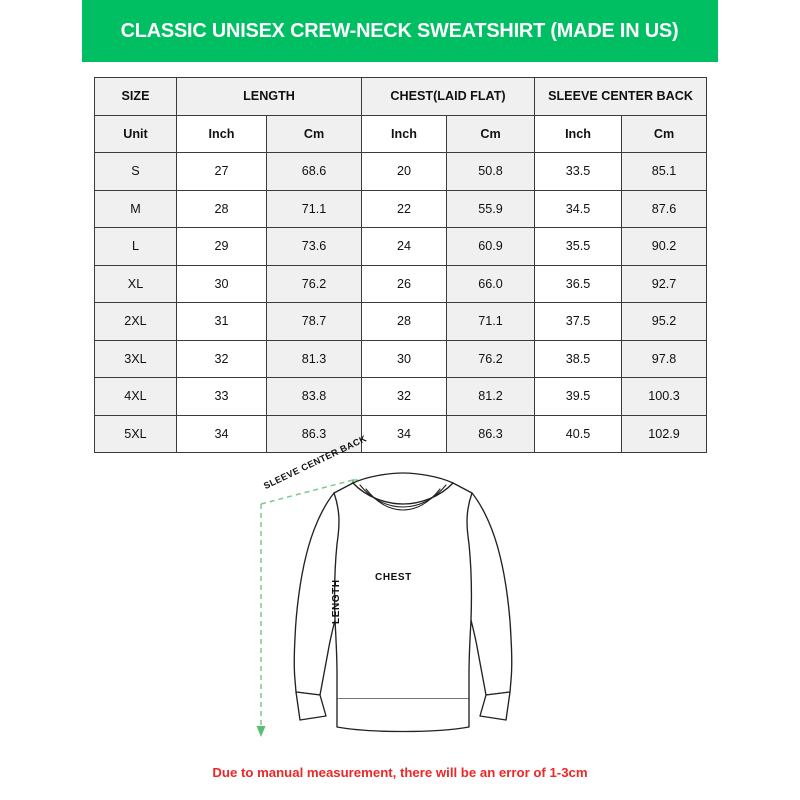  What do you see at coordinates (664, 433) in the screenshot?
I see `cell-sleeve-cm: 102.9` at bounding box center [664, 433].